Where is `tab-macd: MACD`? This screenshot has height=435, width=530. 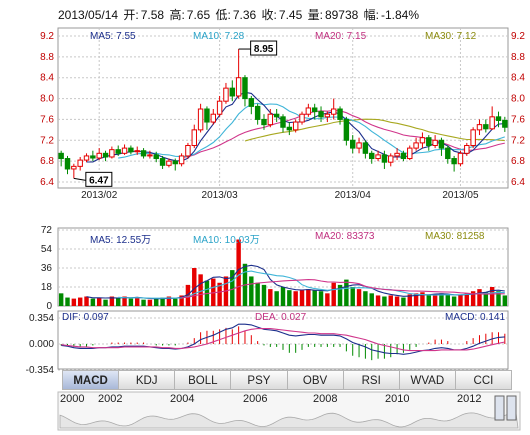 tab-macd: MACD is located at coordinates (91, 380).